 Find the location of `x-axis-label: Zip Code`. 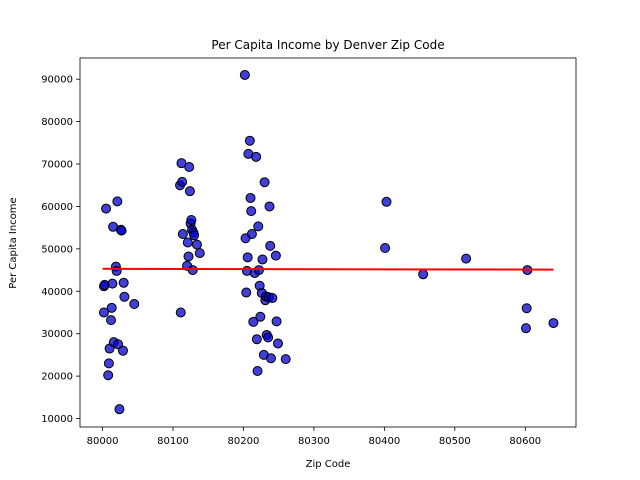

x-axis-label: Zip Code is located at coordinates (328, 464).